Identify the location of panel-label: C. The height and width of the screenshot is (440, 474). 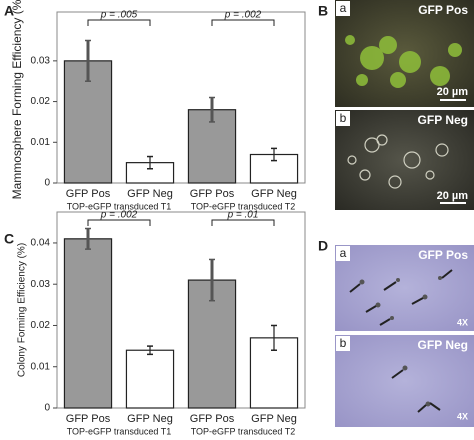
(9, 239).